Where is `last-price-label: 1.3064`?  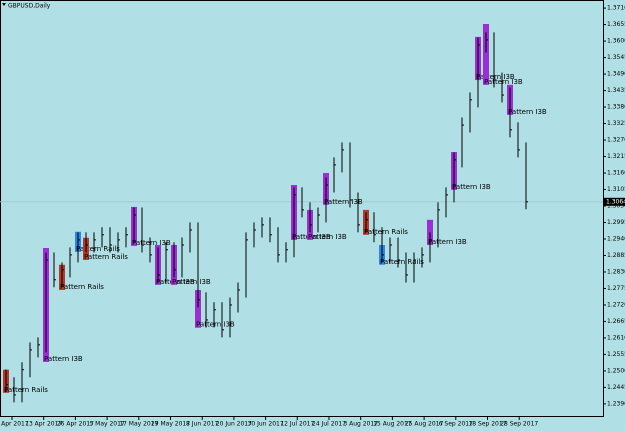
last-price-label: 1.3064 is located at coordinates (615, 201).